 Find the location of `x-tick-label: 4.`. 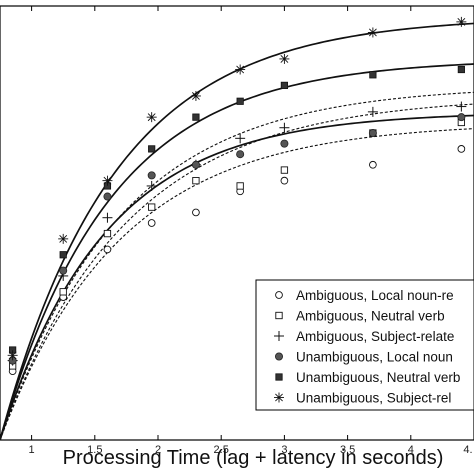

x-tick-label: 4. is located at coordinates (467, 450).